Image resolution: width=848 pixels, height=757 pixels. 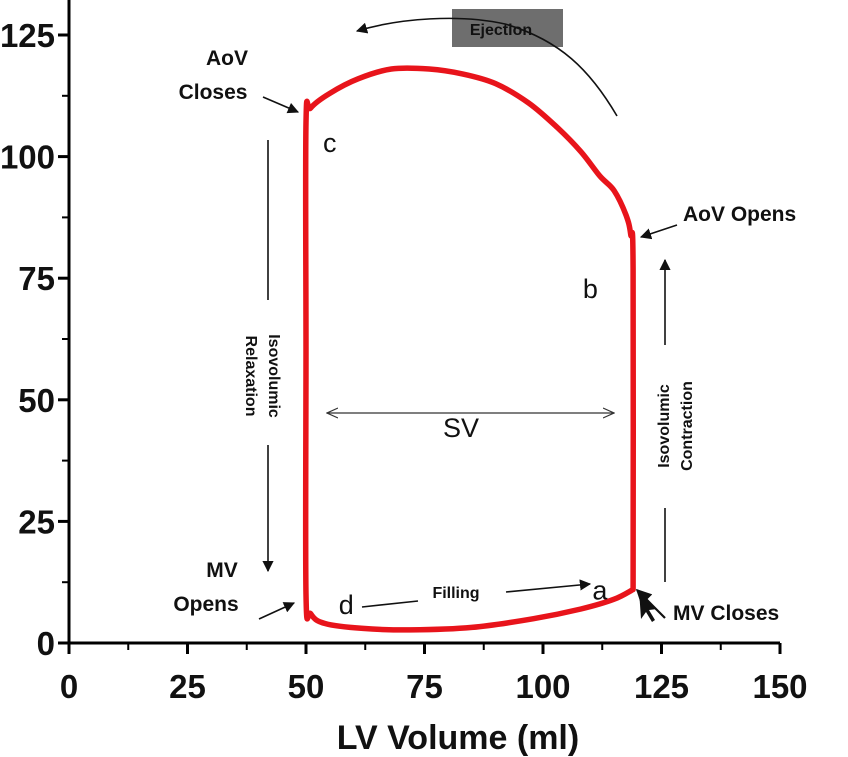 I want to click on x-axis-title: LV Volume (ml), so click(x=458, y=738).